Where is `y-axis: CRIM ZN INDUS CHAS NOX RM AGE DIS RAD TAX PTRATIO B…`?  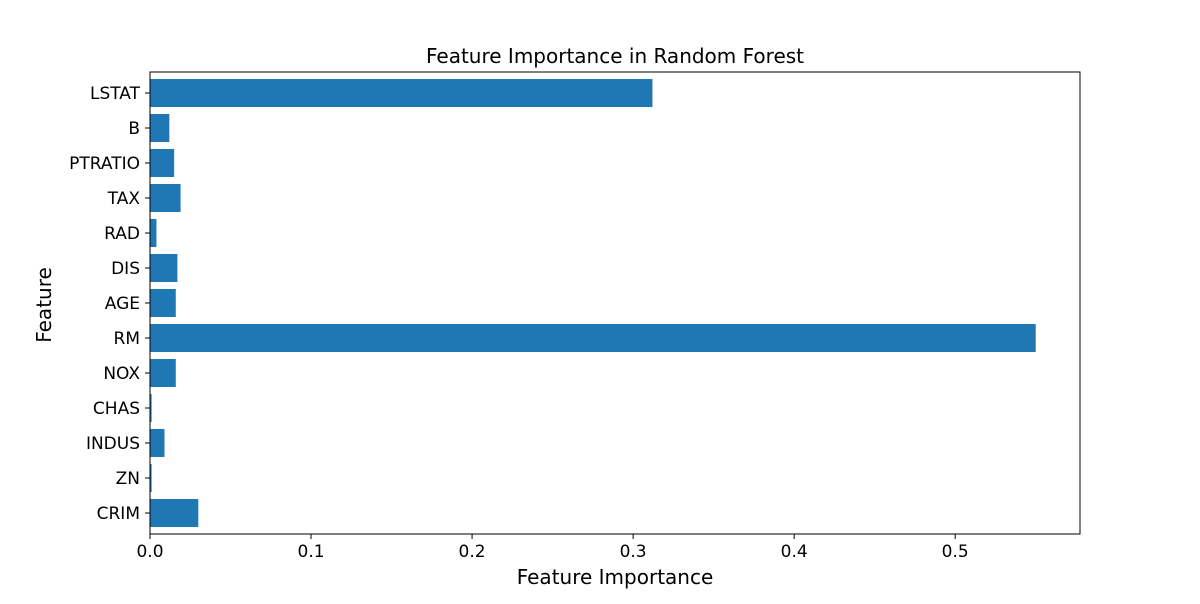
y-axis: CRIM ZN INDUS CHAS NOX RM AGE DIS RAD TAX PTRATIO B… is located at coordinates (109, 304).